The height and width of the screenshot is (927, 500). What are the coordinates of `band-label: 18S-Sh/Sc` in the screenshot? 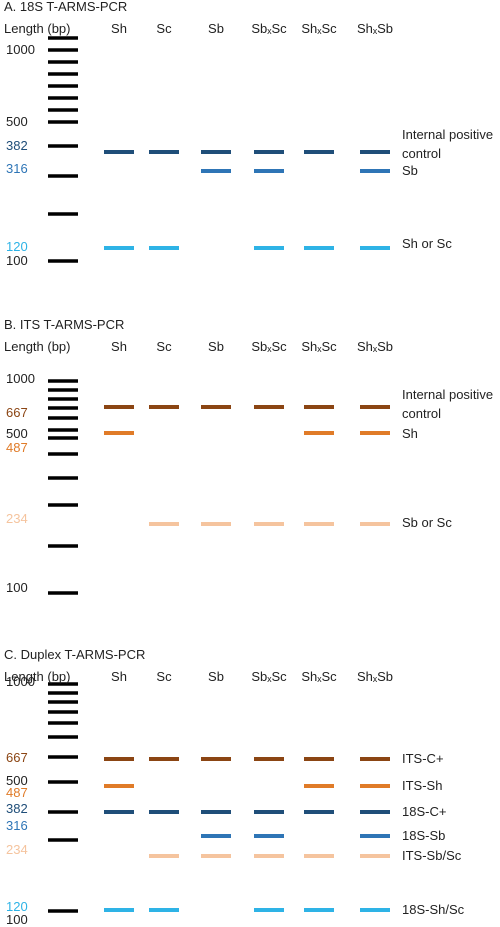 It's located at (433, 909).